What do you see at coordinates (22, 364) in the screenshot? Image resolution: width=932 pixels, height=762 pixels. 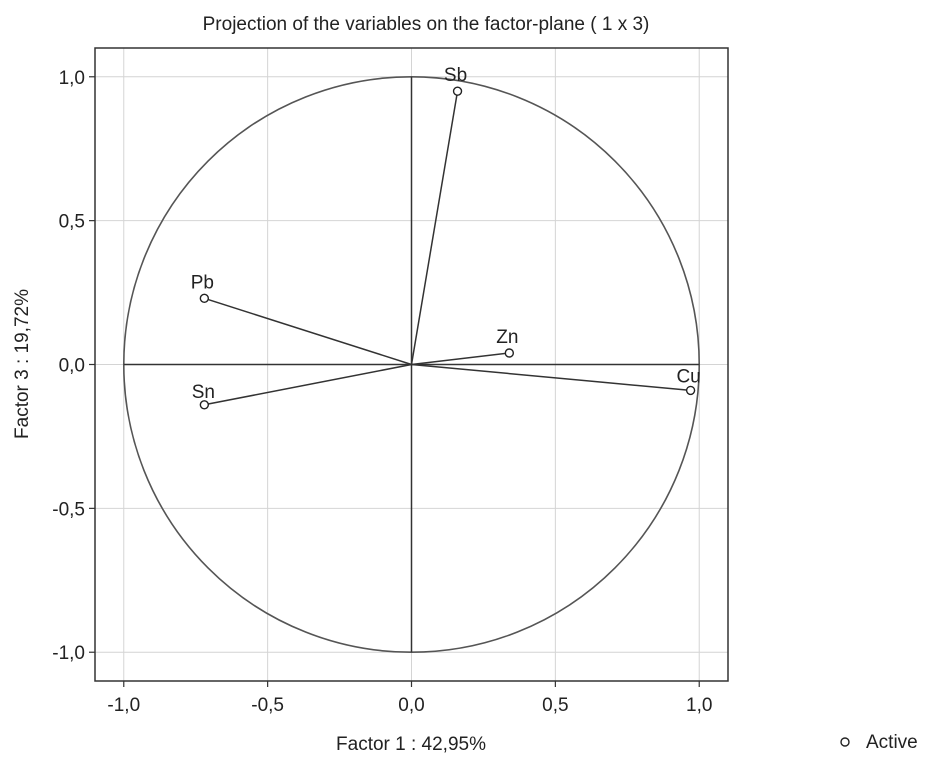 I see `y-axis-label: Factor 3 : 19,72%` at bounding box center [22, 364].